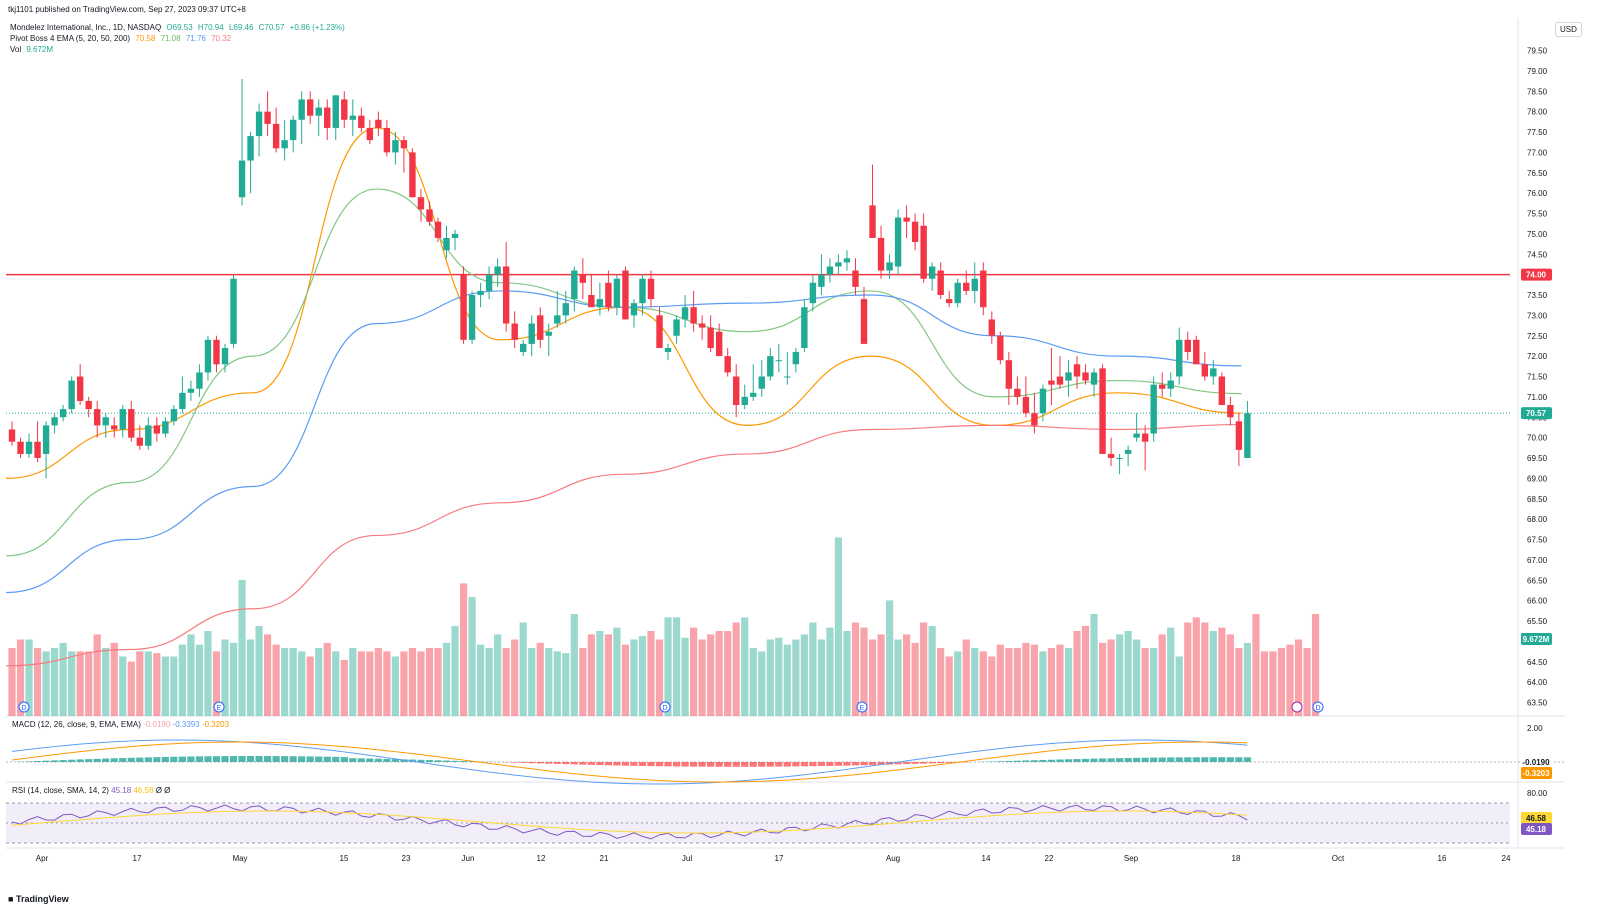 This screenshot has width=1600, height=909. I want to click on vol-title: Vol, so click(16, 49).